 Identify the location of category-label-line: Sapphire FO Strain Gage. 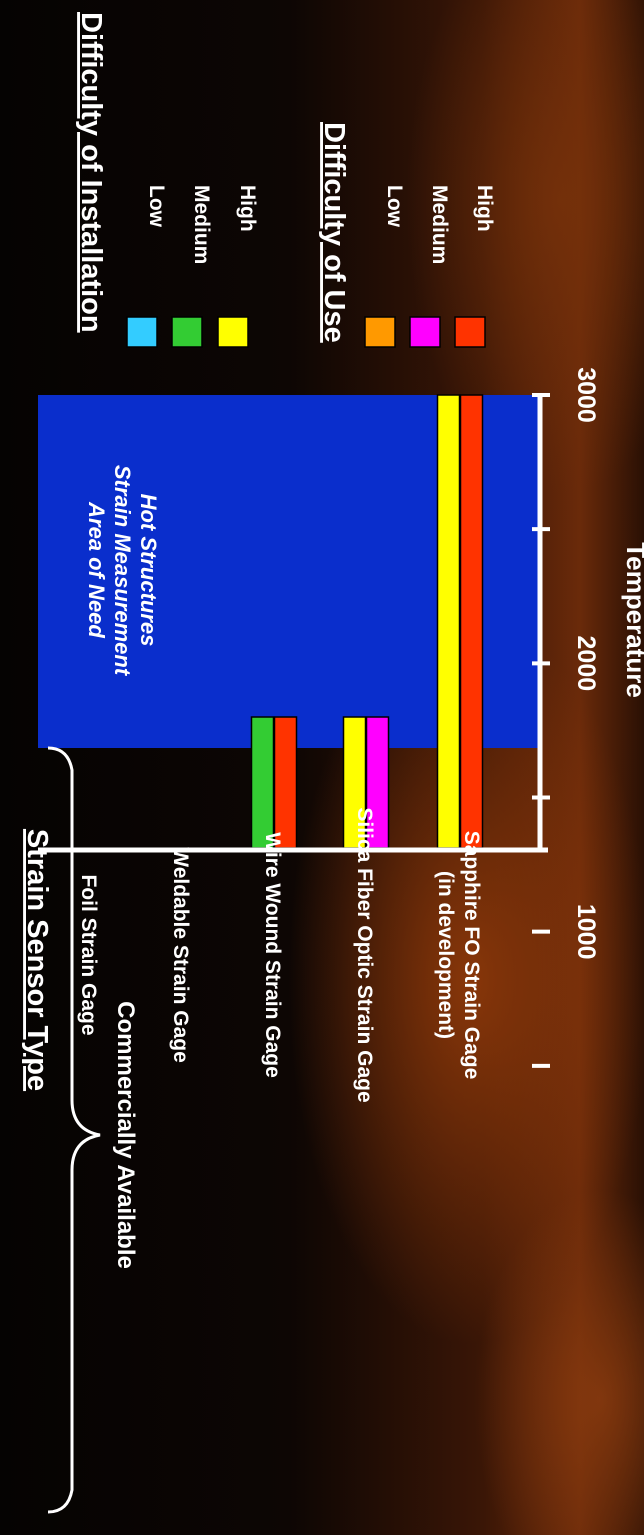
(471, 955).